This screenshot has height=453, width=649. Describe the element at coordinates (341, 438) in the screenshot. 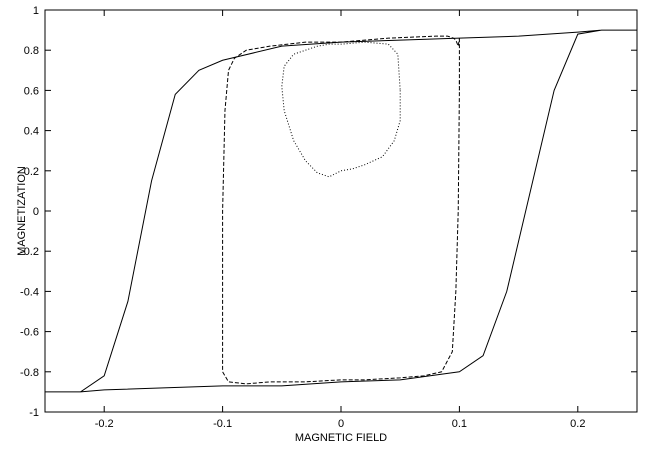

I see `x-axis-title: MAGNETIC FIELD` at that location.